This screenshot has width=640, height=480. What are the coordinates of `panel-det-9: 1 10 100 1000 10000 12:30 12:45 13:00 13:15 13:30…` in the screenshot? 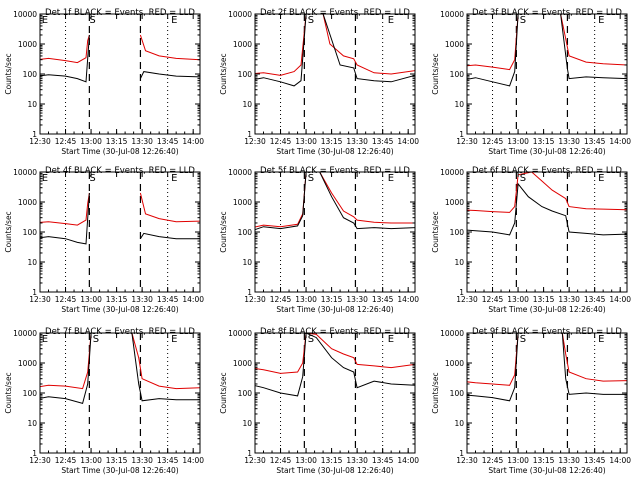 It's located at (531, 401).